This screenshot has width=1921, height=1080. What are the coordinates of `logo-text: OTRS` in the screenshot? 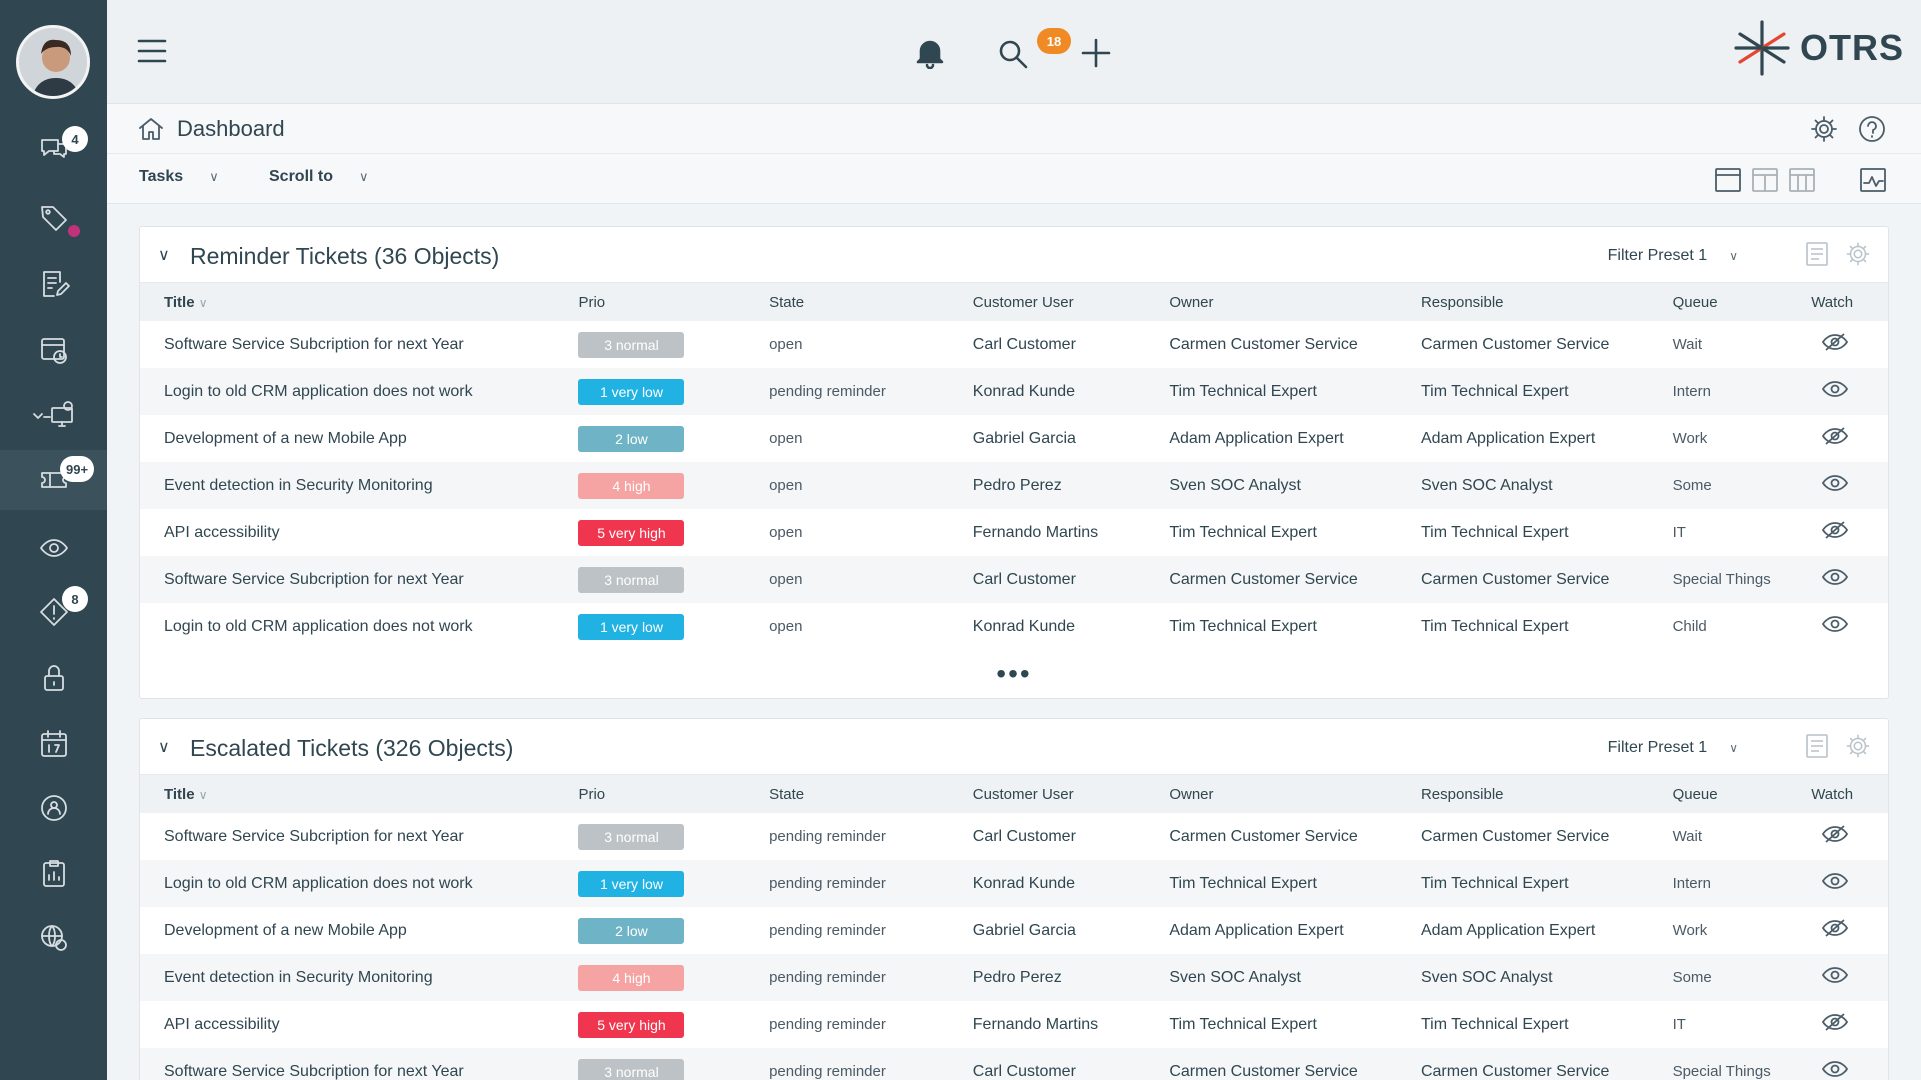 It's located at (1852, 47).